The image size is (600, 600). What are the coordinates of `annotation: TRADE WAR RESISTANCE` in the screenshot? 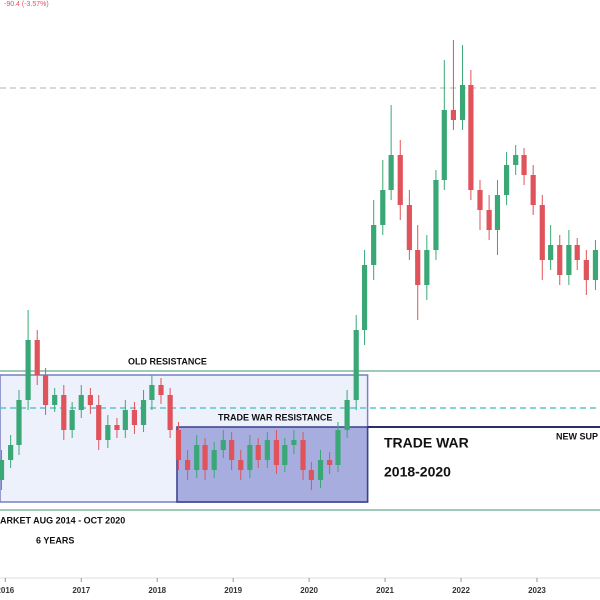 It's located at (275, 417).